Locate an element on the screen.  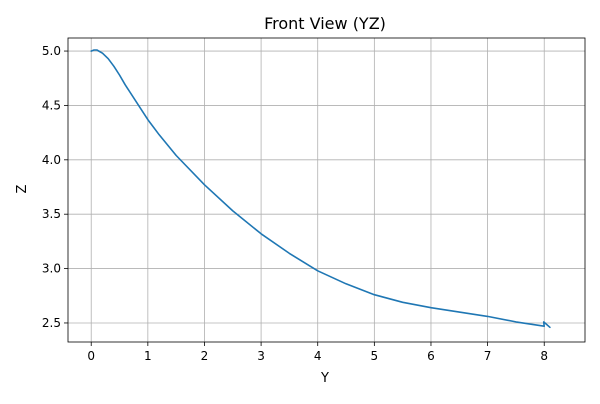
y-tick-label: 3.0 is located at coordinates (51, 269).